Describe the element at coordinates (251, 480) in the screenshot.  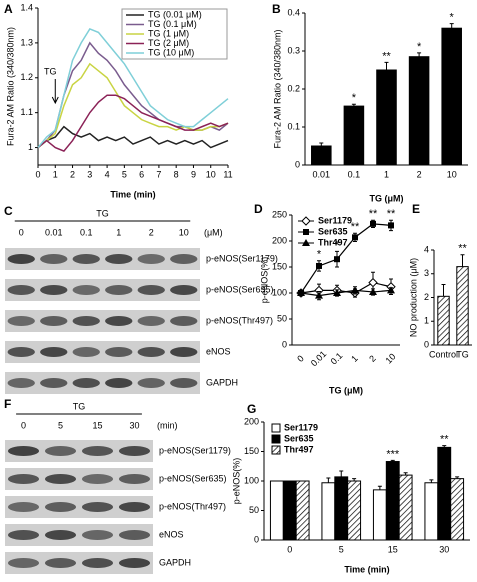
I see `y-tick-label: 100` at that location.